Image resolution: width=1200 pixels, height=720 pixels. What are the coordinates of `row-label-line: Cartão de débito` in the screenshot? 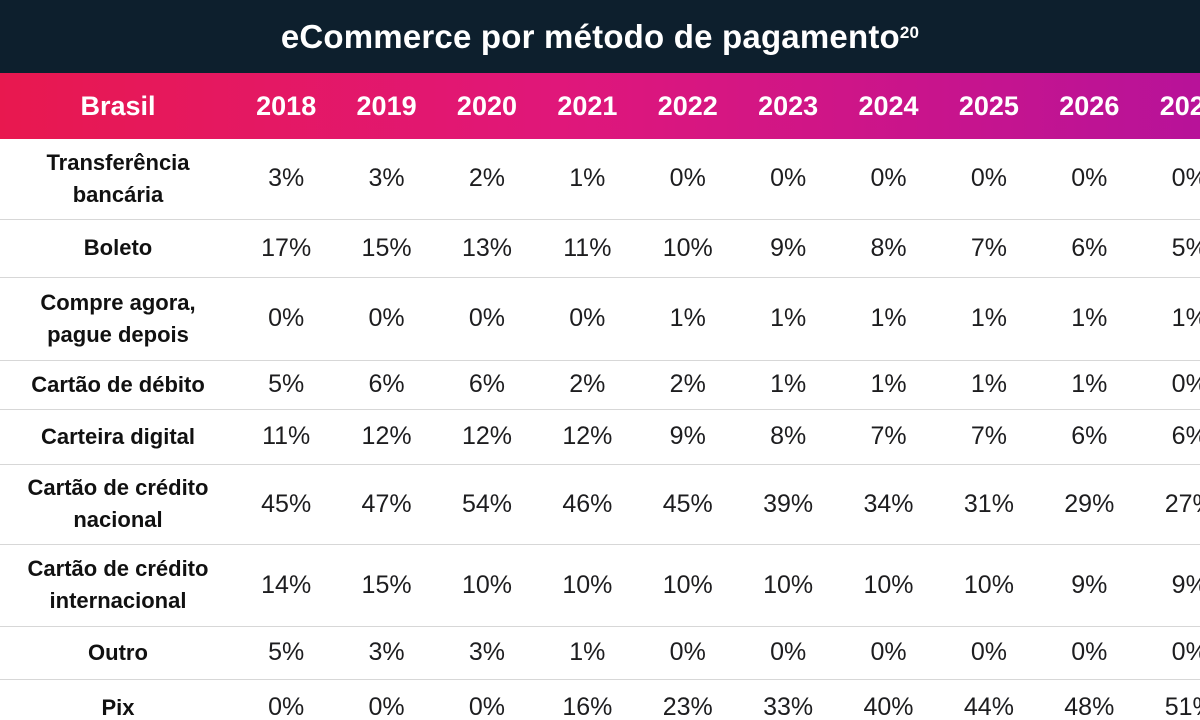 It's located at (118, 384).